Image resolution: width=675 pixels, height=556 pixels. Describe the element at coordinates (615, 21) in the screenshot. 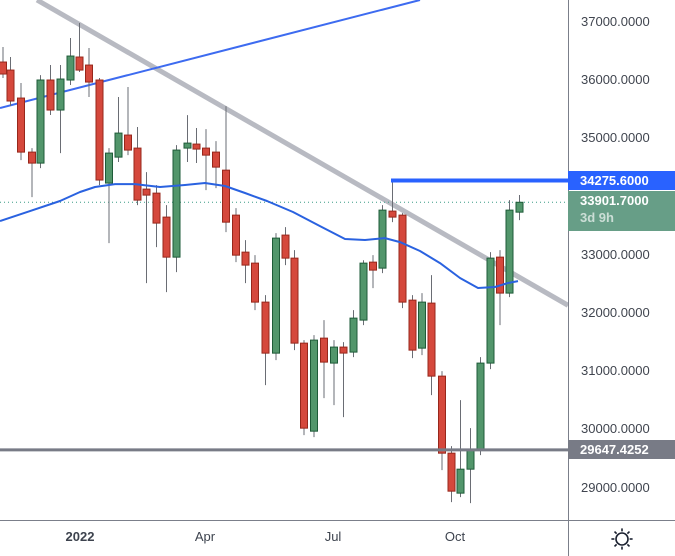

I see `price-tick-label: 37000.0000` at that location.